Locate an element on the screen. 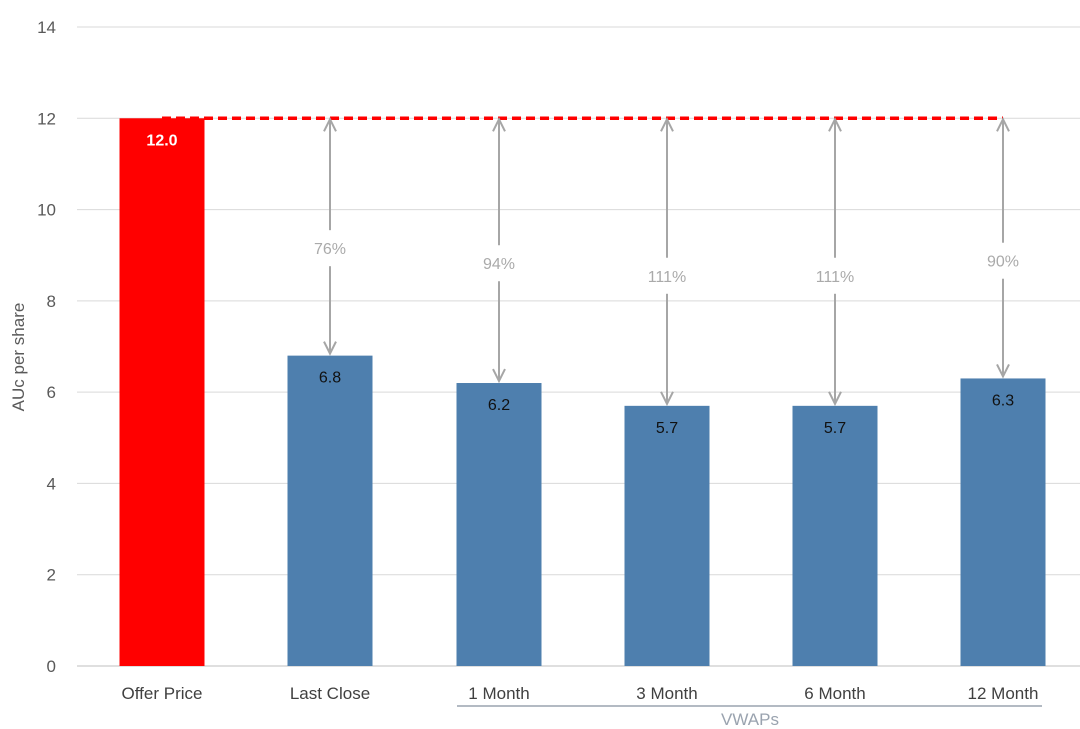 The height and width of the screenshot is (729, 1080). data-label: 6.3 is located at coordinates (1003, 400).